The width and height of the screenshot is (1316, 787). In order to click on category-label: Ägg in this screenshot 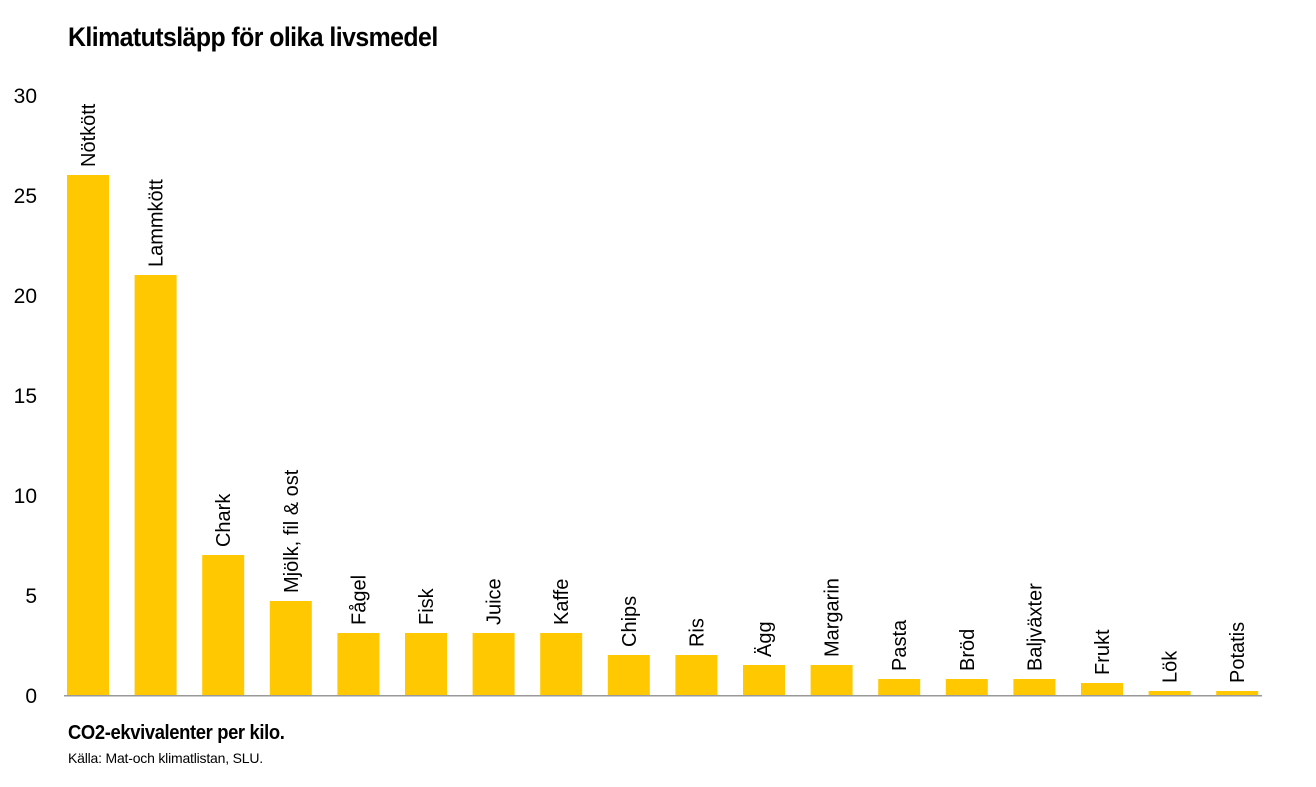, I will do `click(765, 639)`.